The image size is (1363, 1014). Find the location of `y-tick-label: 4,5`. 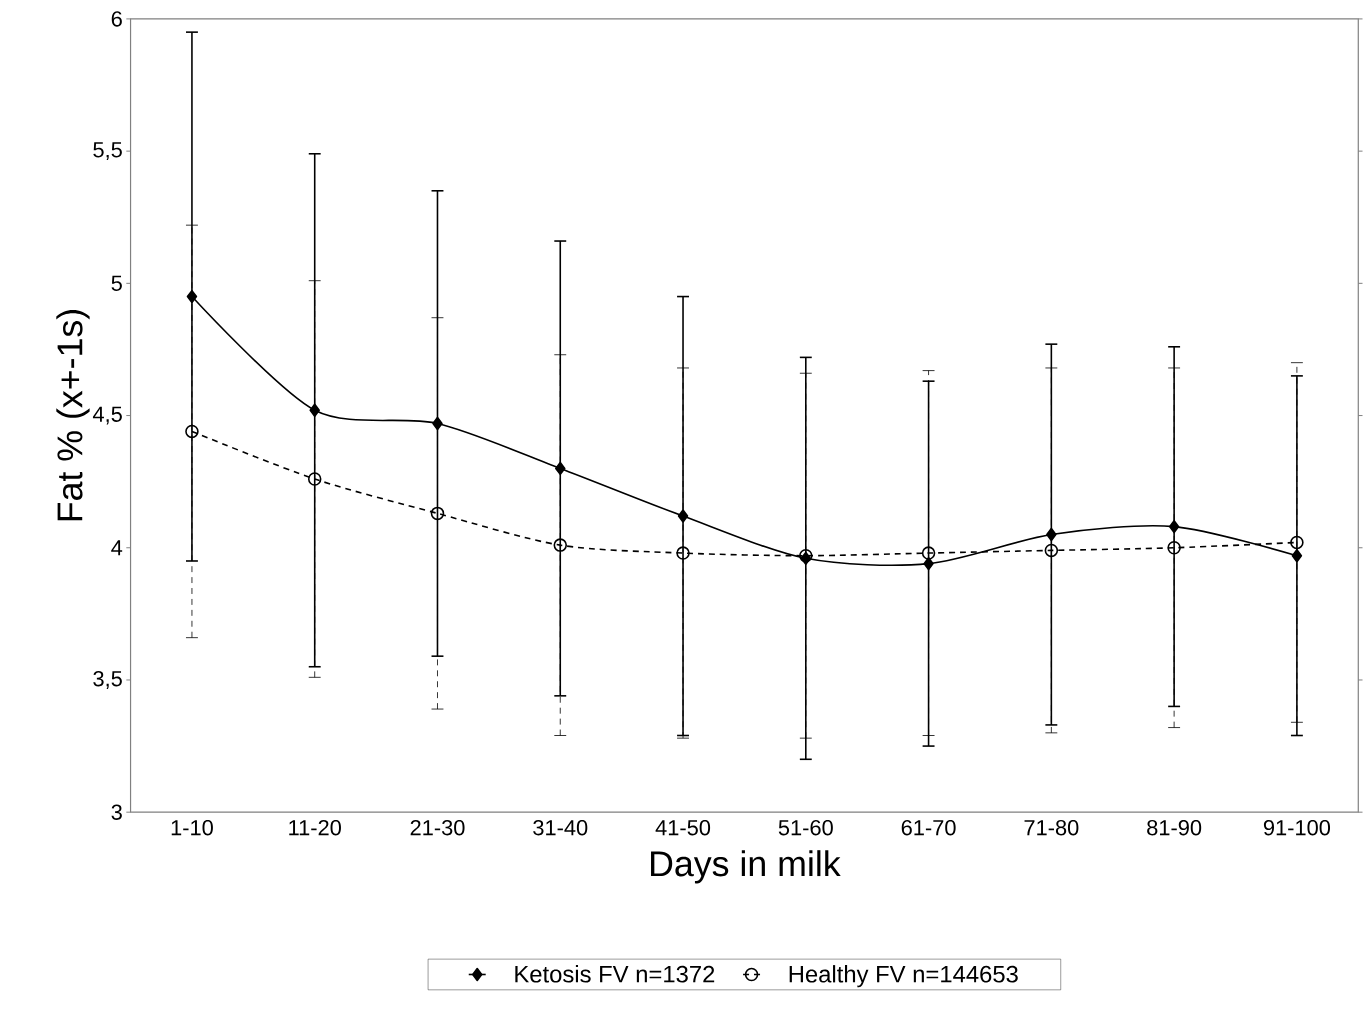

y-tick-label: 4,5 is located at coordinates (107, 415).